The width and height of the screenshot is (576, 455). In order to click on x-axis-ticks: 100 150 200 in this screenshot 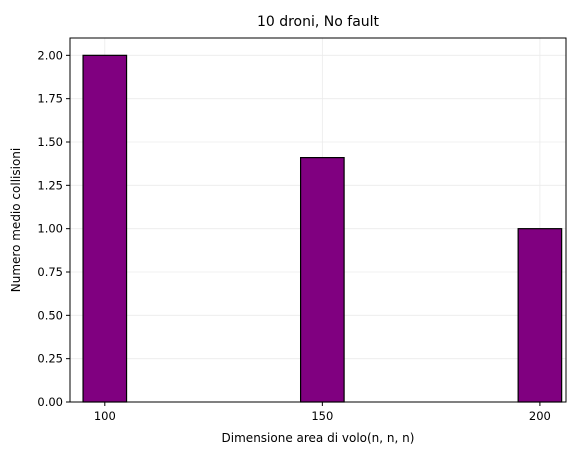, I will do `click(322, 412)`.